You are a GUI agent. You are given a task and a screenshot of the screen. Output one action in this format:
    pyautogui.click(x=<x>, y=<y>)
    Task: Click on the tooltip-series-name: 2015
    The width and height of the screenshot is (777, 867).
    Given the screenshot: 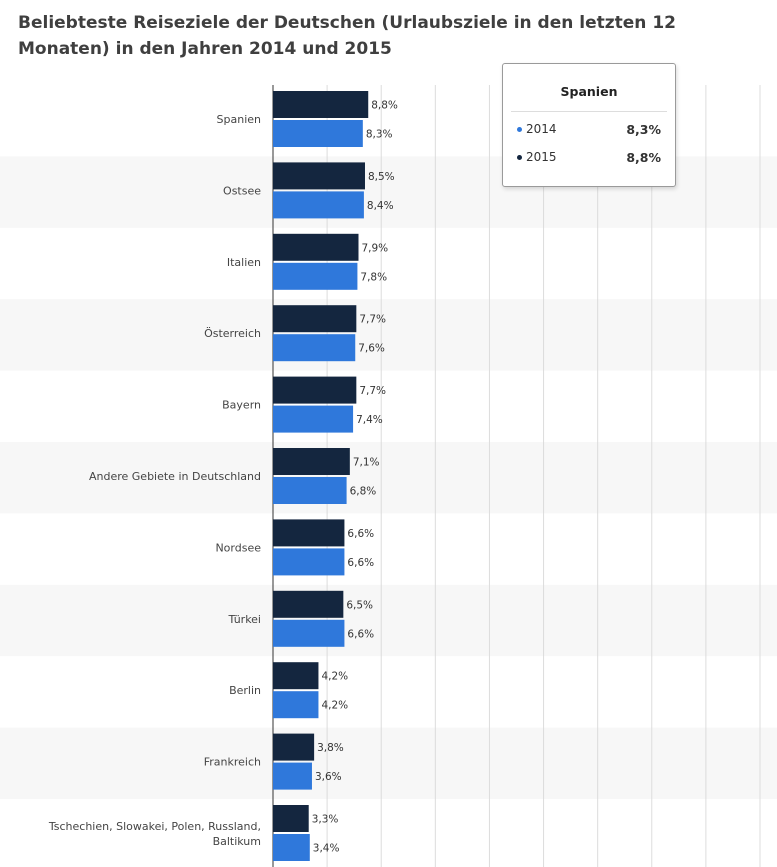 What is the action you would take?
    pyautogui.click(x=541, y=157)
    